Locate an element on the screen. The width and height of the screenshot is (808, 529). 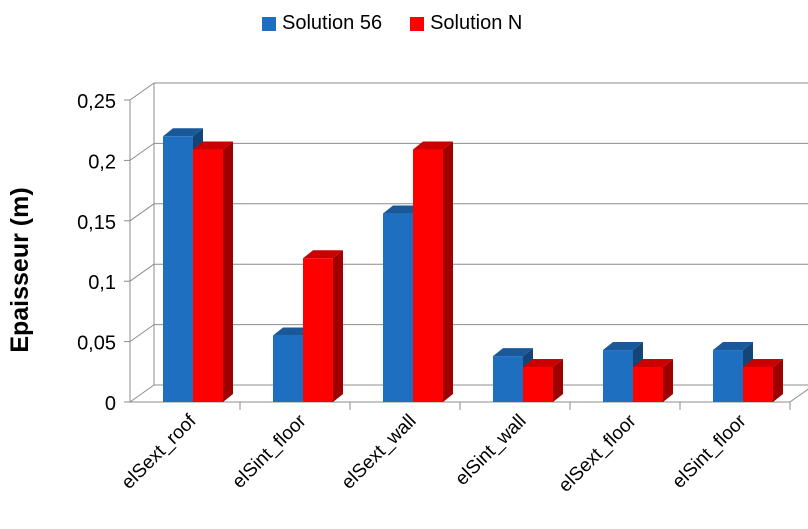
x-tick-label: elSext_wall is located at coordinates (379, 452).